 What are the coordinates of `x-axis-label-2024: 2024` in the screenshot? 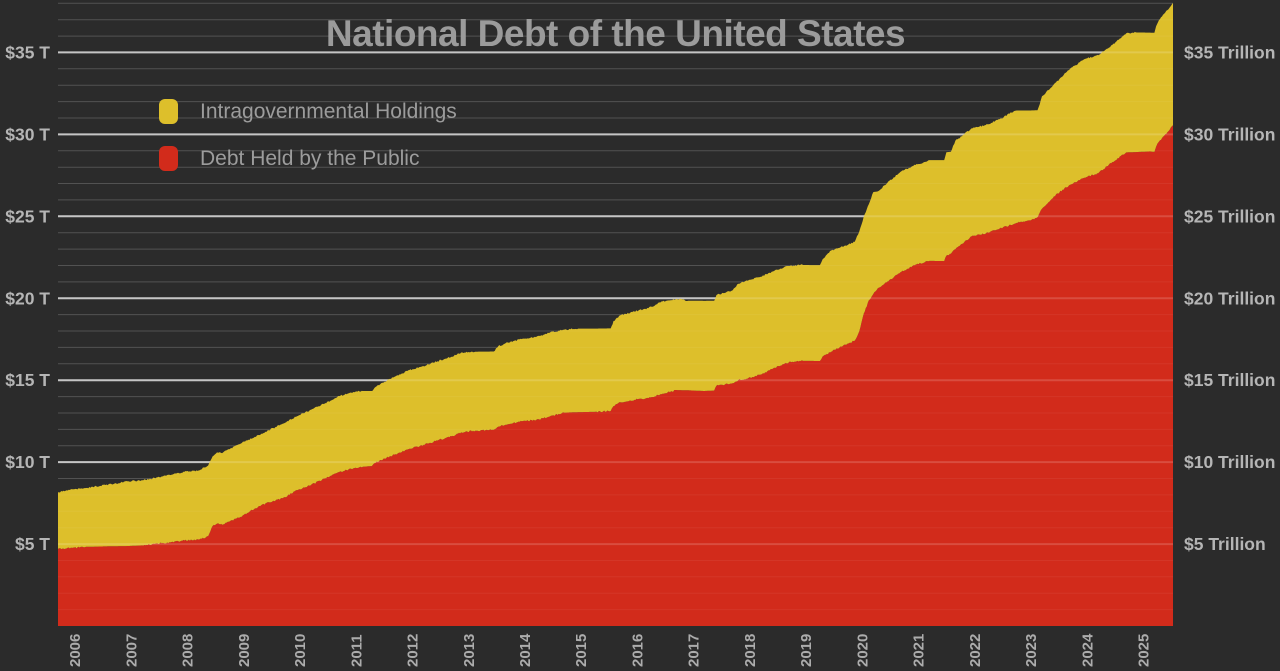 It's located at (1087, 650).